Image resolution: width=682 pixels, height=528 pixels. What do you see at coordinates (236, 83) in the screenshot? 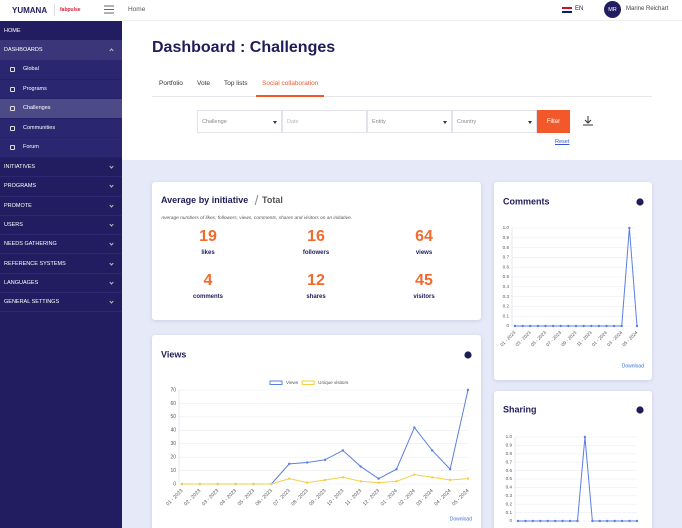
I see `tab: Top lists` at bounding box center [236, 83].